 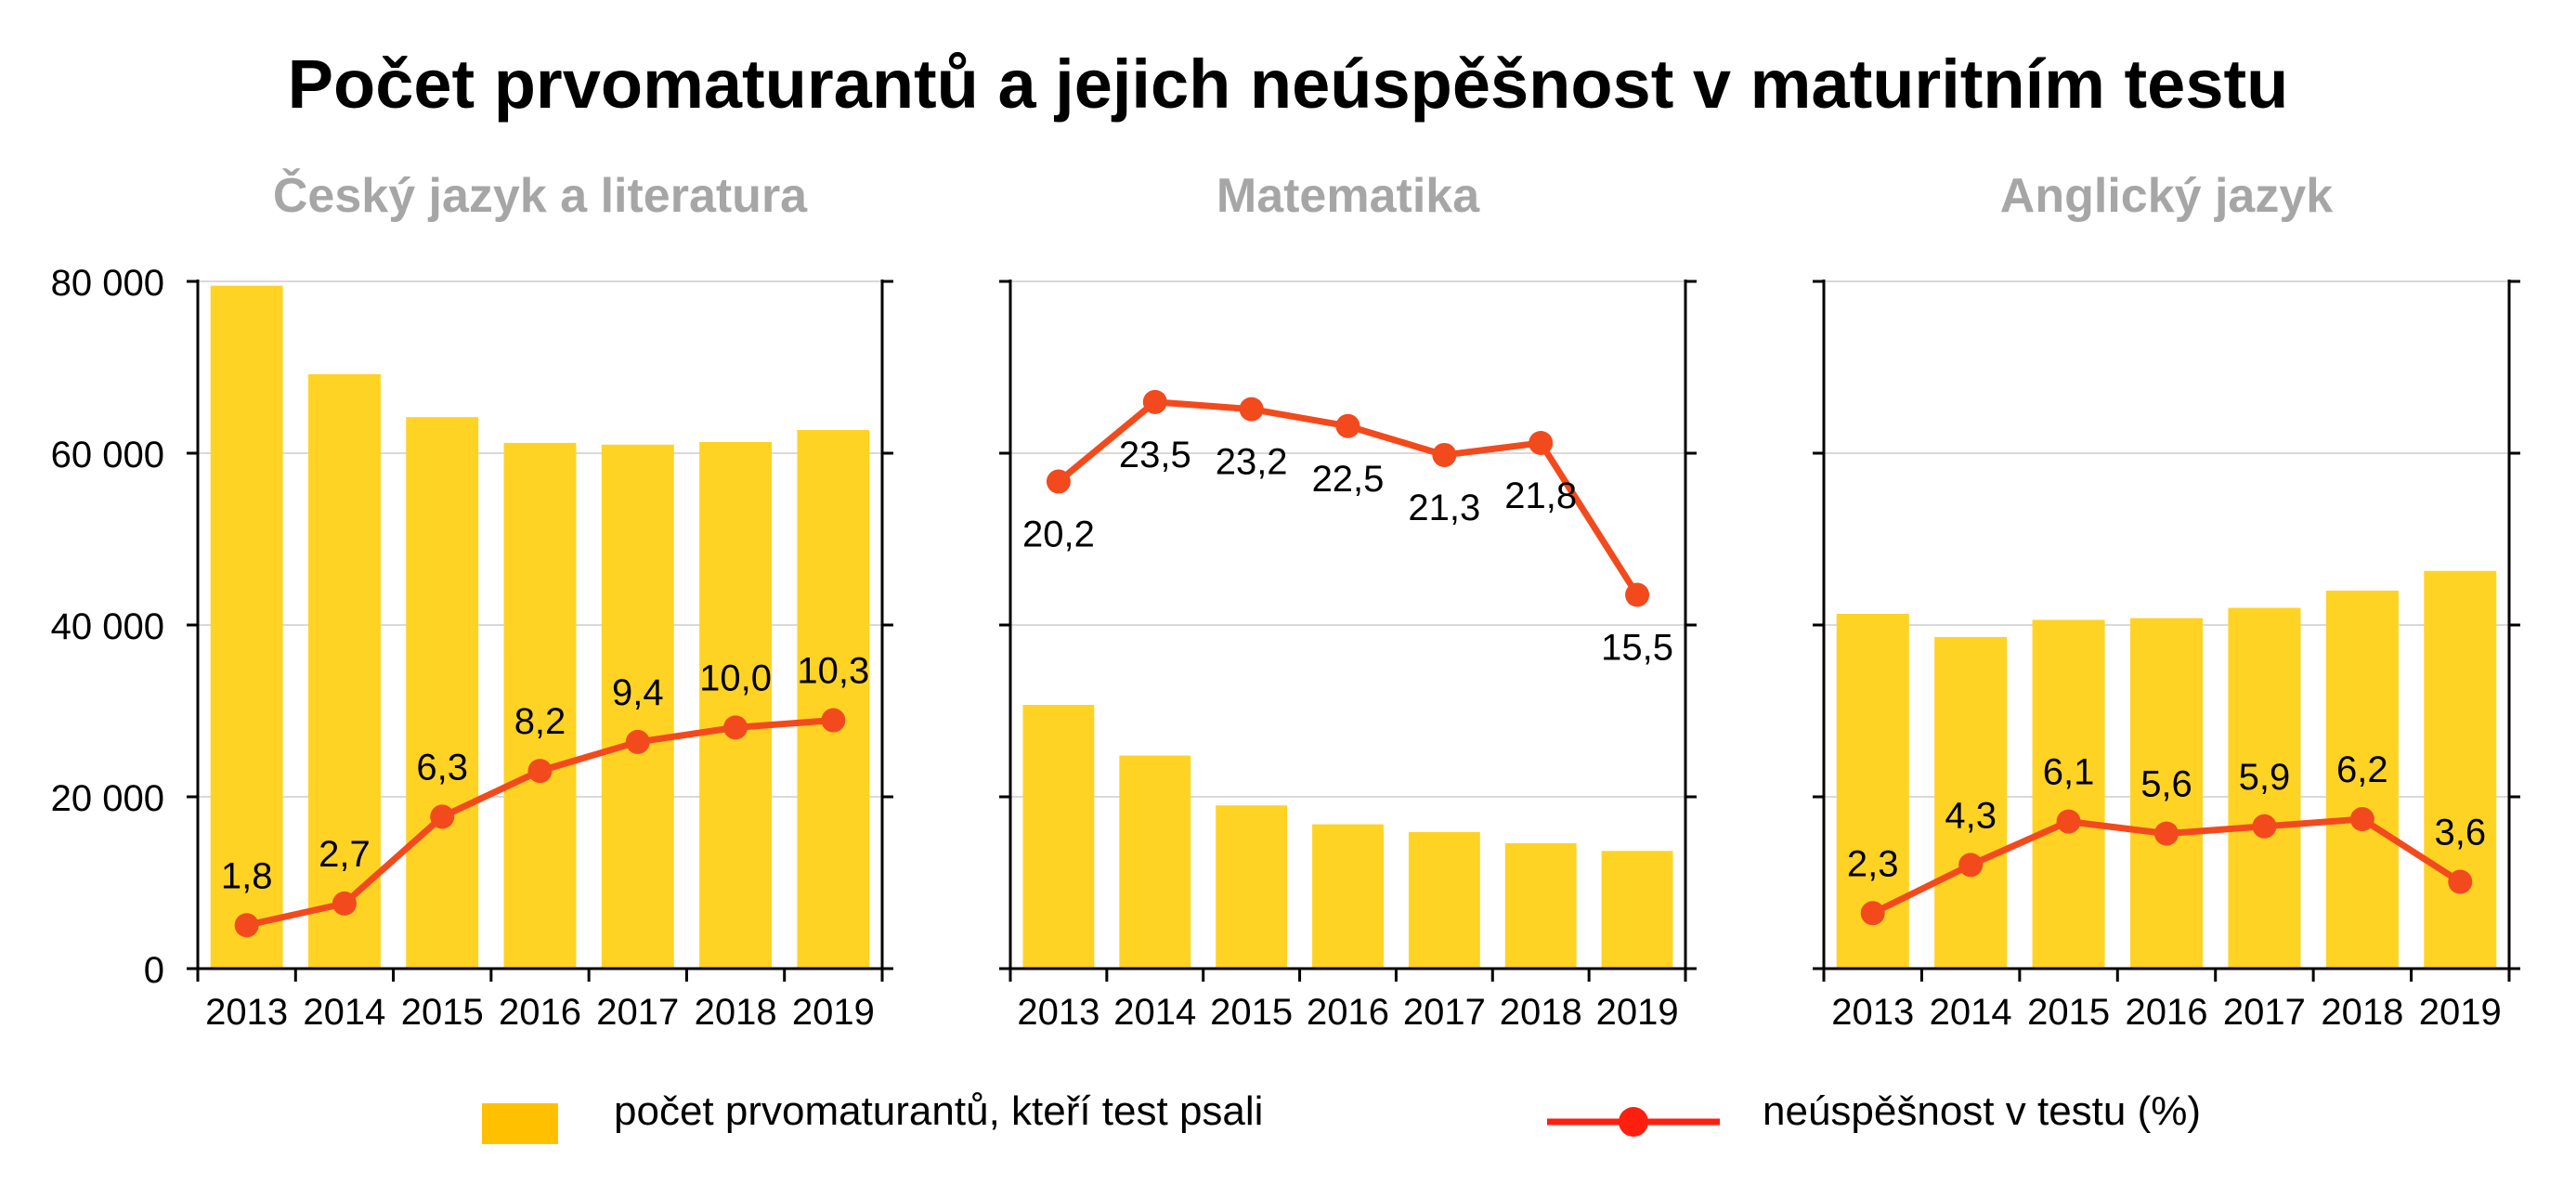 I want to click on data-label: 6,2, so click(x=2362, y=769).